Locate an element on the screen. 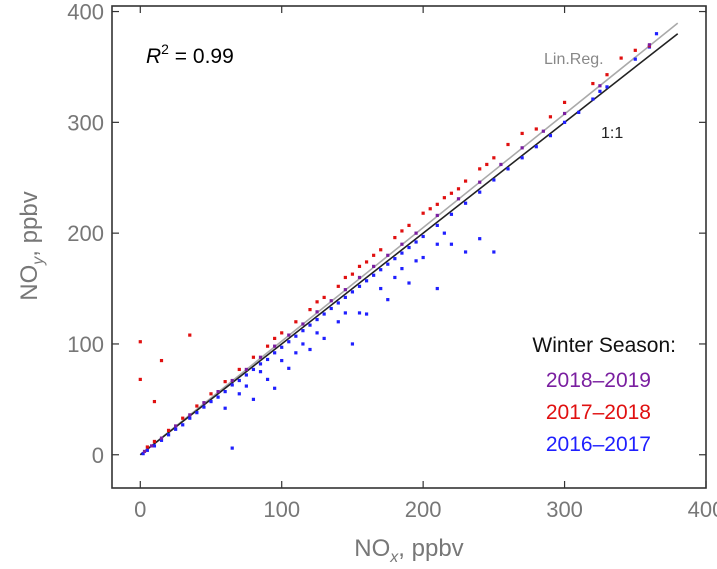 The width and height of the screenshot is (717, 569). r-squared-symbol: R is located at coordinates (153, 56).